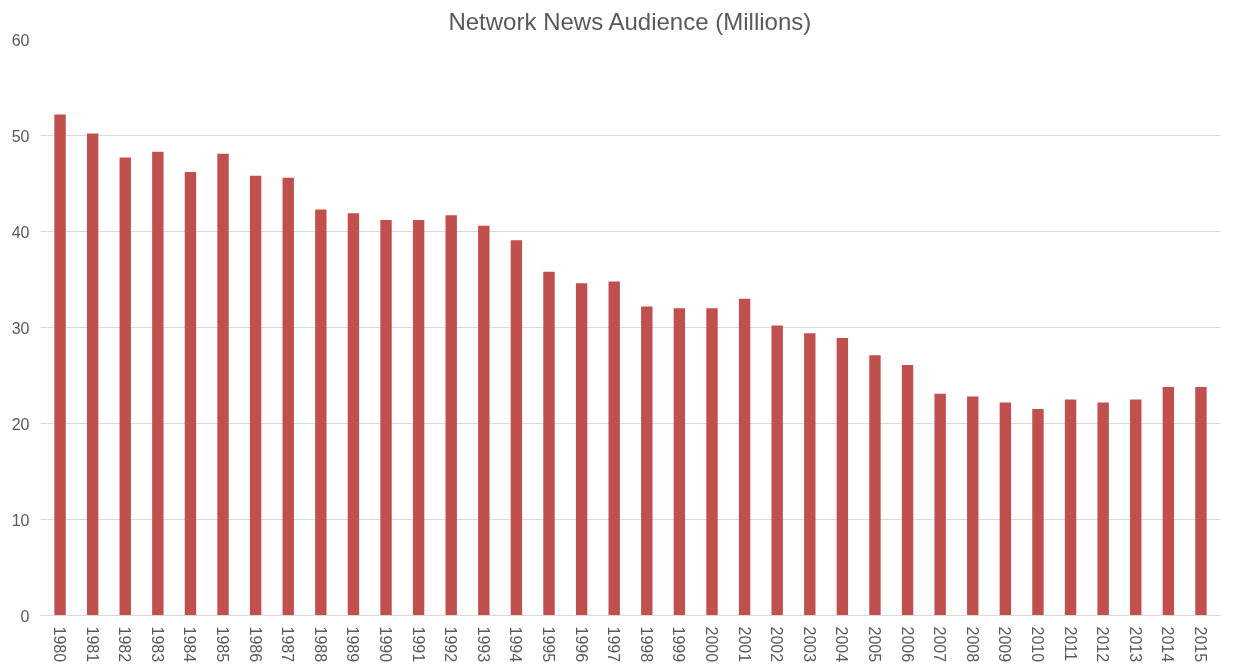 Image resolution: width=1258 pixels, height=672 pixels. Describe the element at coordinates (20, 40) in the screenshot. I see `y-tick-label: 60` at that location.